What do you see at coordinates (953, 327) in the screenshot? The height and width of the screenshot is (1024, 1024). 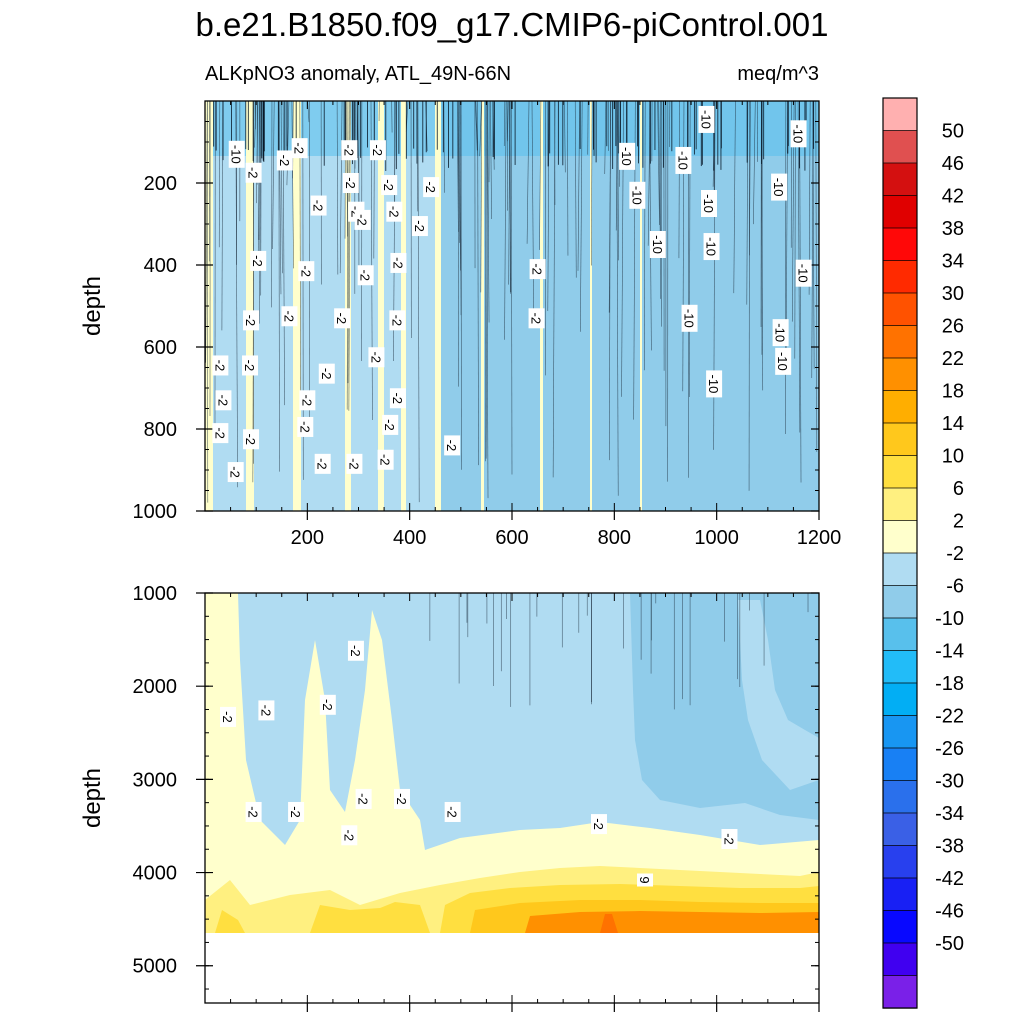 I see `colorbar-label: 26` at bounding box center [953, 327].